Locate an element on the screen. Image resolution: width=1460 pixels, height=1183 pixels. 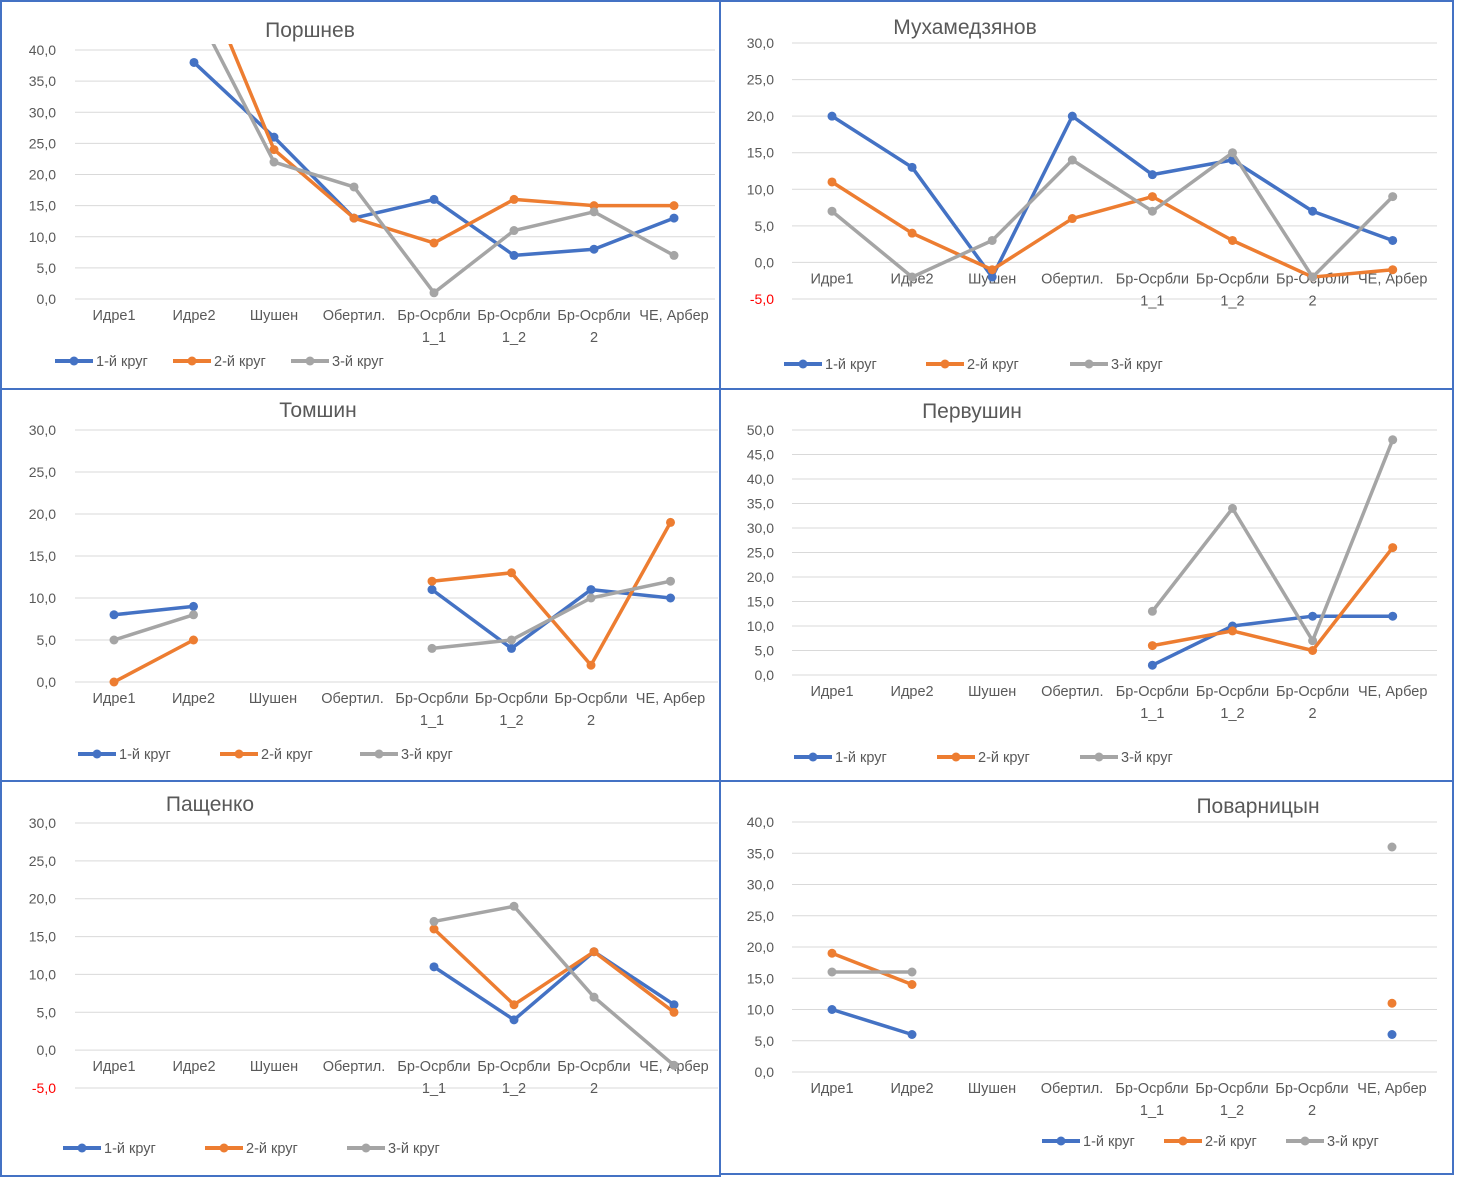
x-category-label: Идре2 is located at coordinates (193, 316).